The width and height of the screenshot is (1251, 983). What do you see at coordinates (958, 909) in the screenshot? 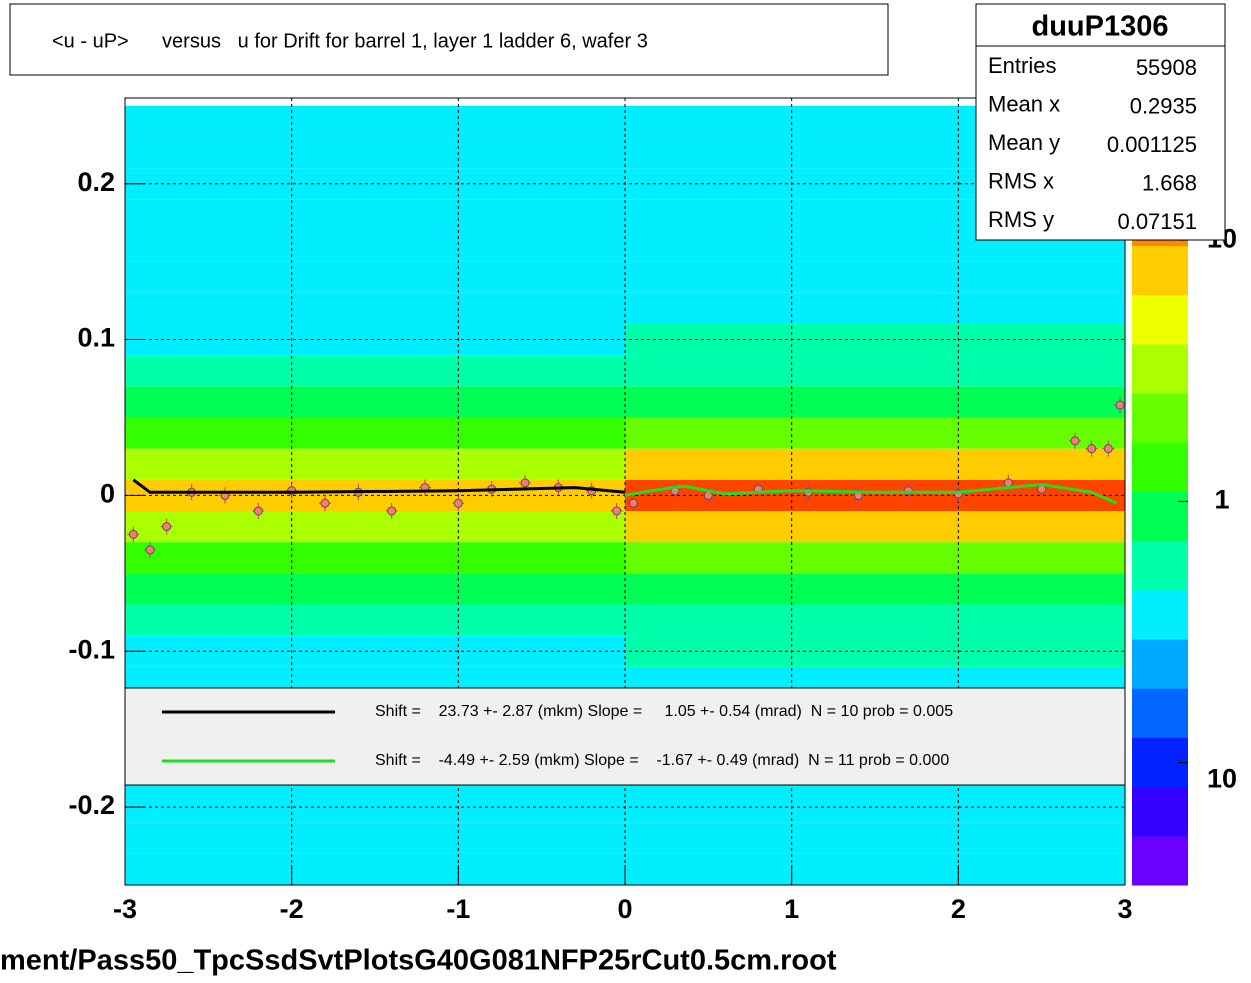
I see `x-tick-label: 2` at bounding box center [958, 909].